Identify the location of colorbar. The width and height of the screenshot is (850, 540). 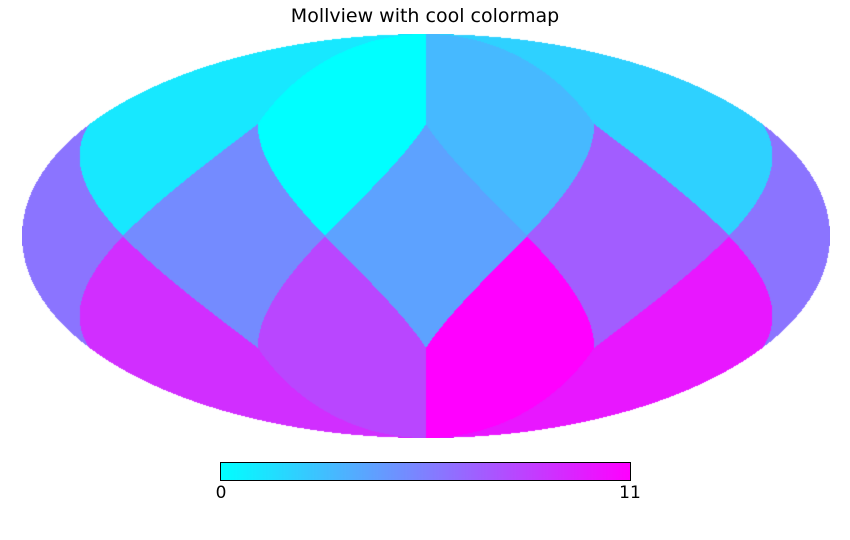
(425, 471).